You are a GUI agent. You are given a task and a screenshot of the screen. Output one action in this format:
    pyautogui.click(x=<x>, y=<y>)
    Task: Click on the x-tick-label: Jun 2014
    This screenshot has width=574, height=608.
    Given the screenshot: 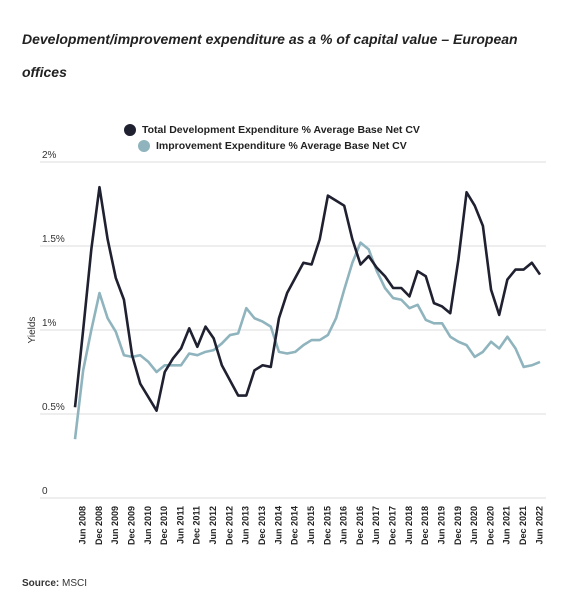 What is the action you would take?
    pyautogui.click(x=278, y=525)
    